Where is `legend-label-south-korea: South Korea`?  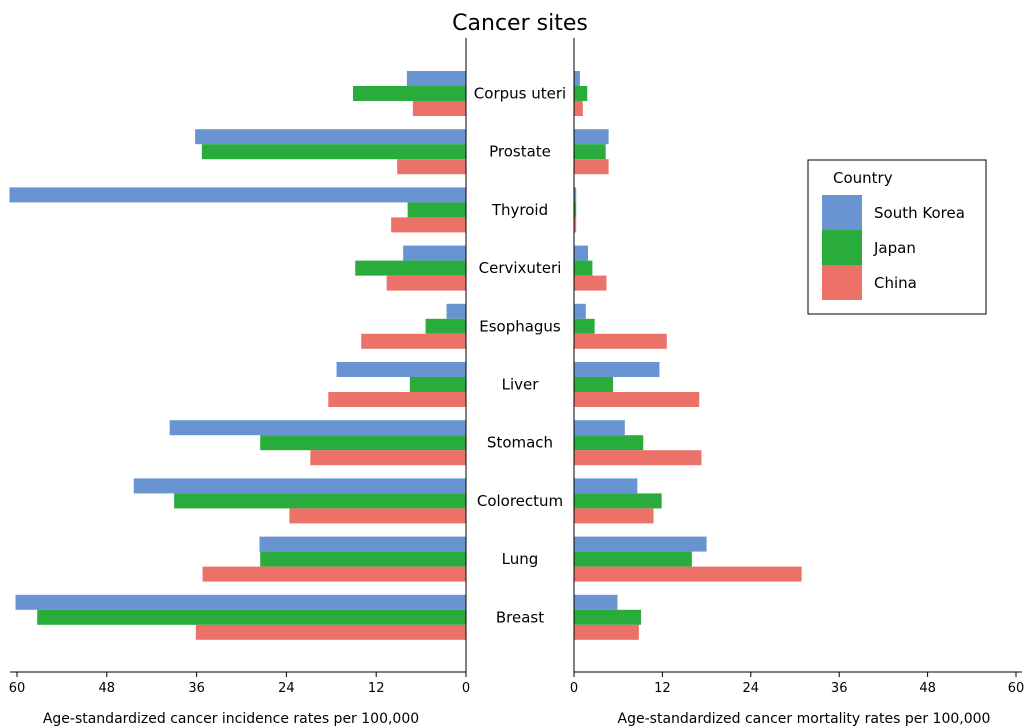
legend-label-south-korea: South Korea is located at coordinates (919, 213).